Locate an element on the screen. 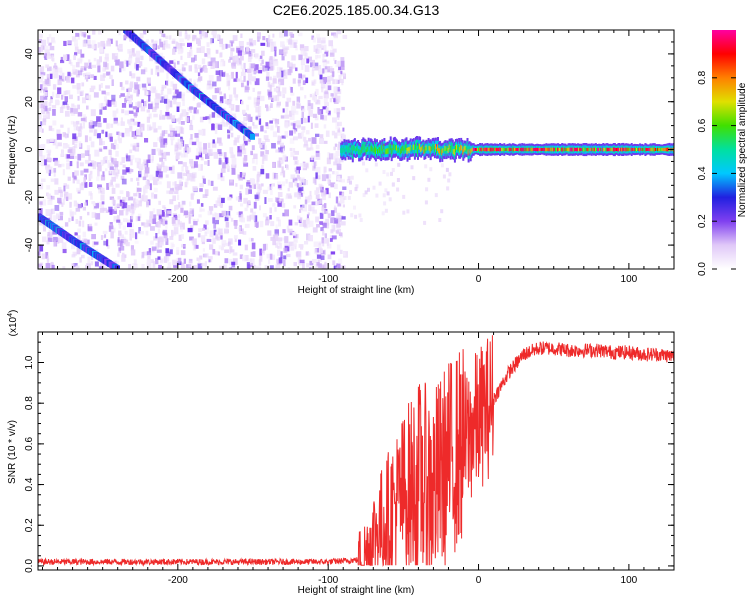 Image resolution: width=750 pixels, height=600 pixels. y-tick-label: 0 is located at coordinates (29, 149).